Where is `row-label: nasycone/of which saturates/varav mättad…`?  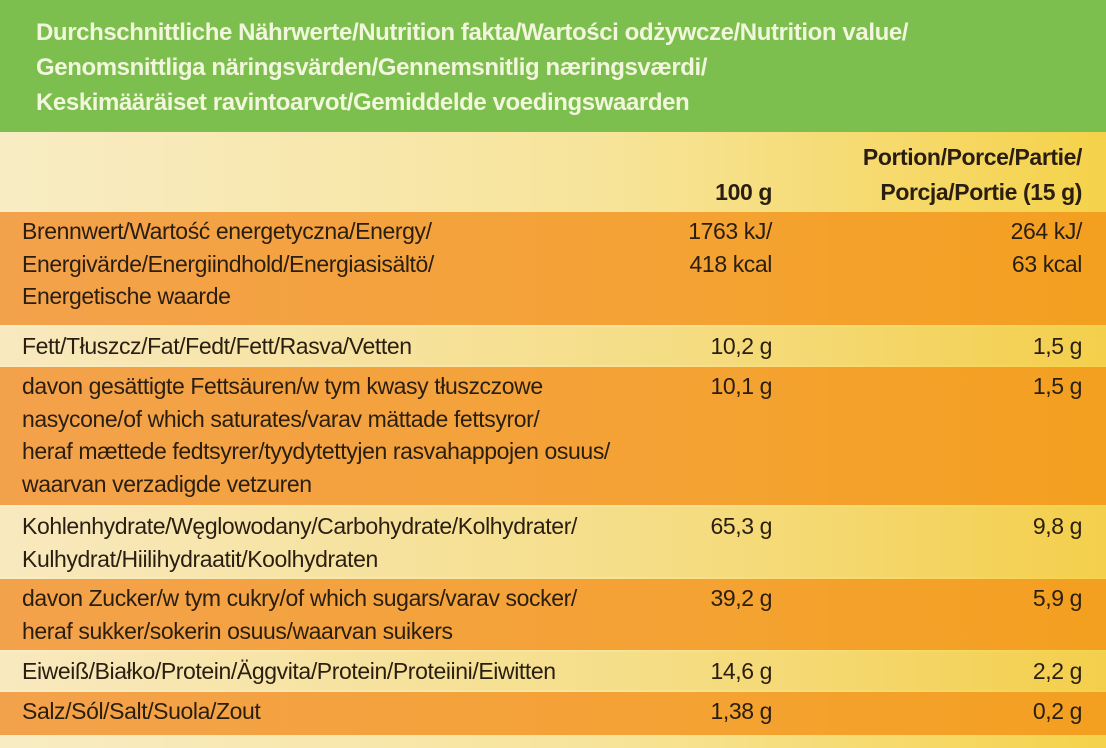 row-label: nasycone/of which saturates/varav mättad… is located at coordinates (281, 418).